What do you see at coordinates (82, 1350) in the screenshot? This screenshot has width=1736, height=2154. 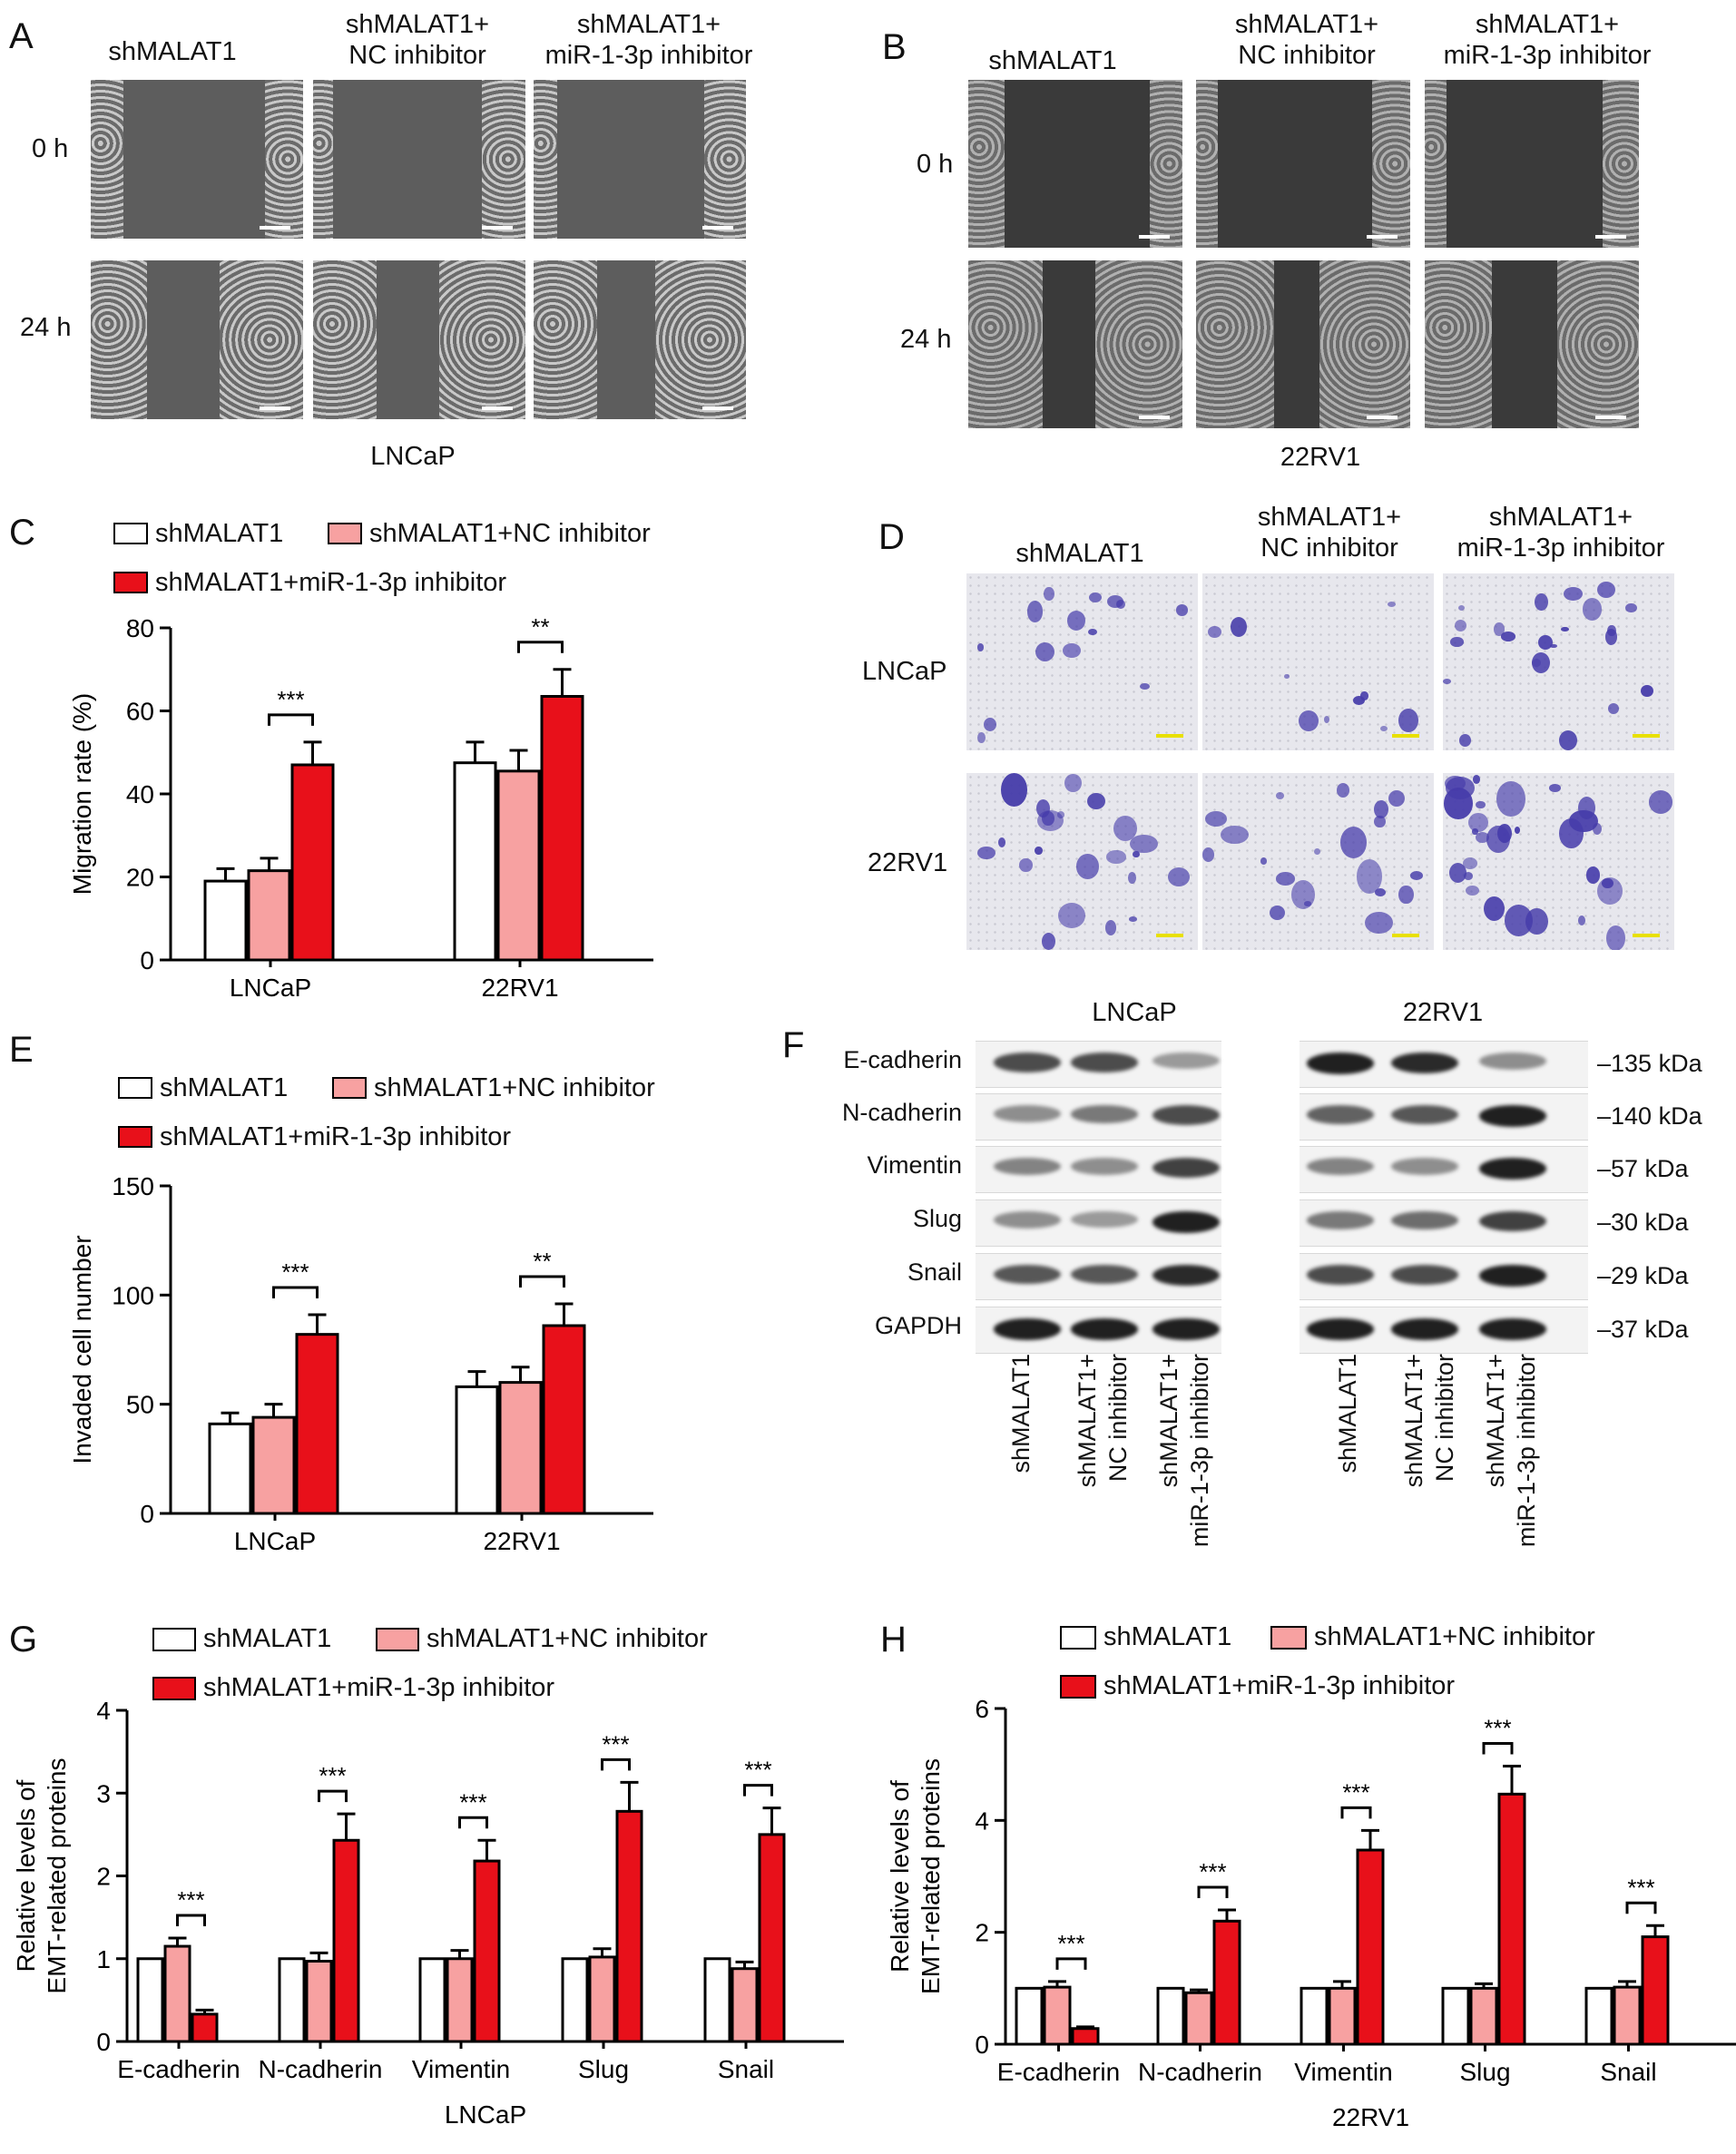 I see `y-axis-label: Invaded cell number` at bounding box center [82, 1350].